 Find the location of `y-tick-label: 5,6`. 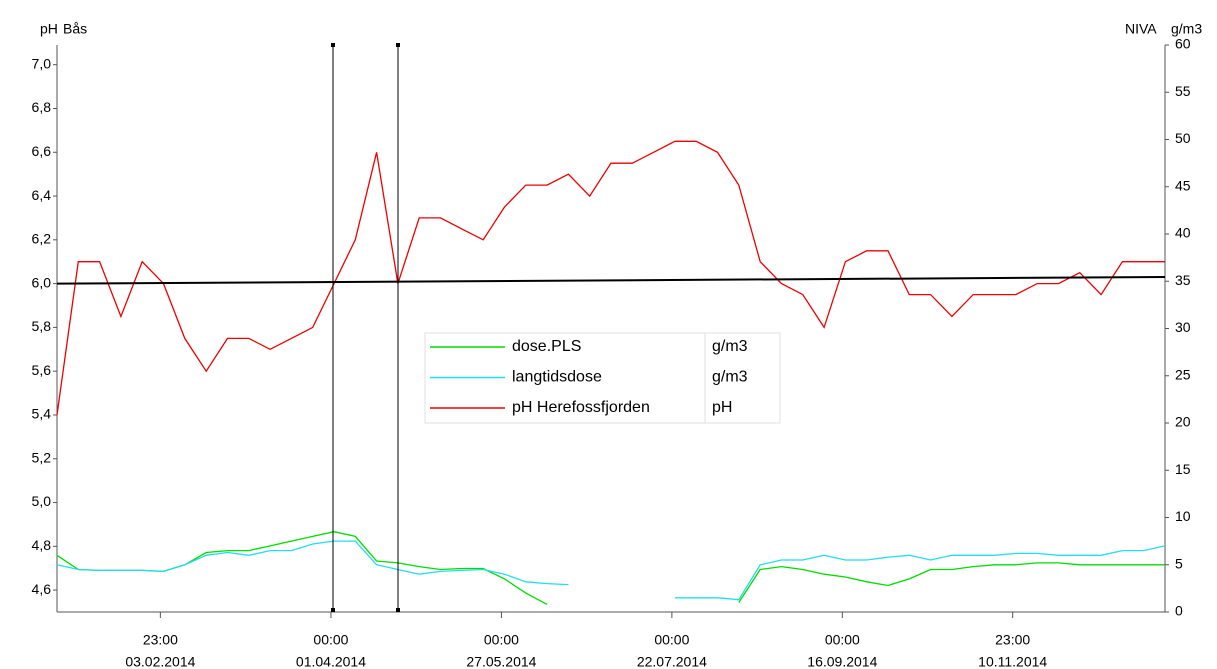

y-tick-label: 5,6 is located at coordinates (42, 370).